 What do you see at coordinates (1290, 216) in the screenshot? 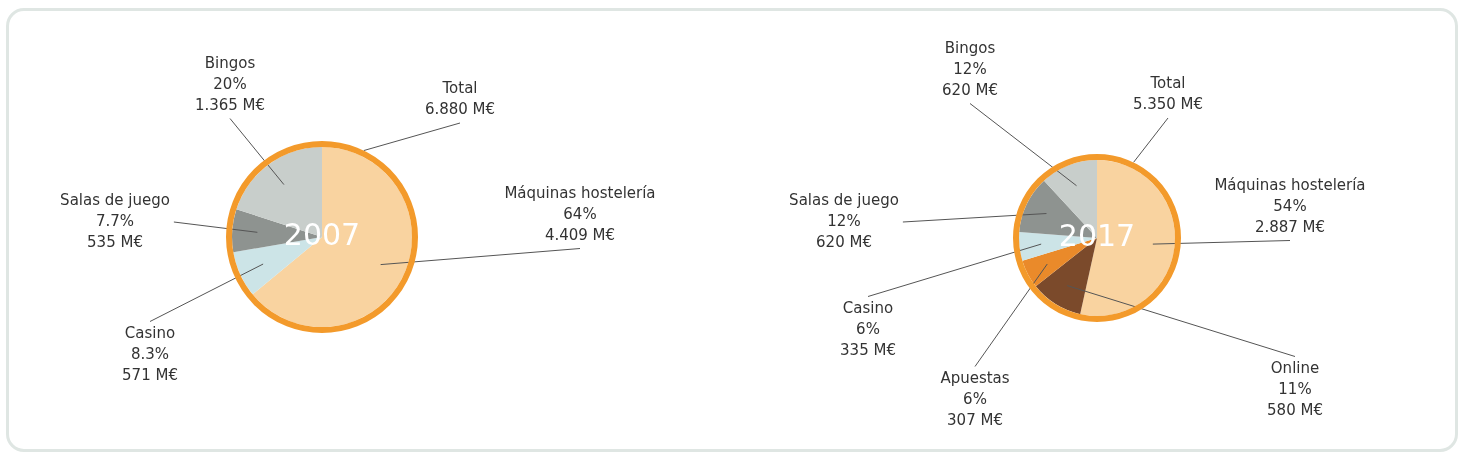
I see `data-label: 54% 2.887 M€` at bounding box center [1290, 216].